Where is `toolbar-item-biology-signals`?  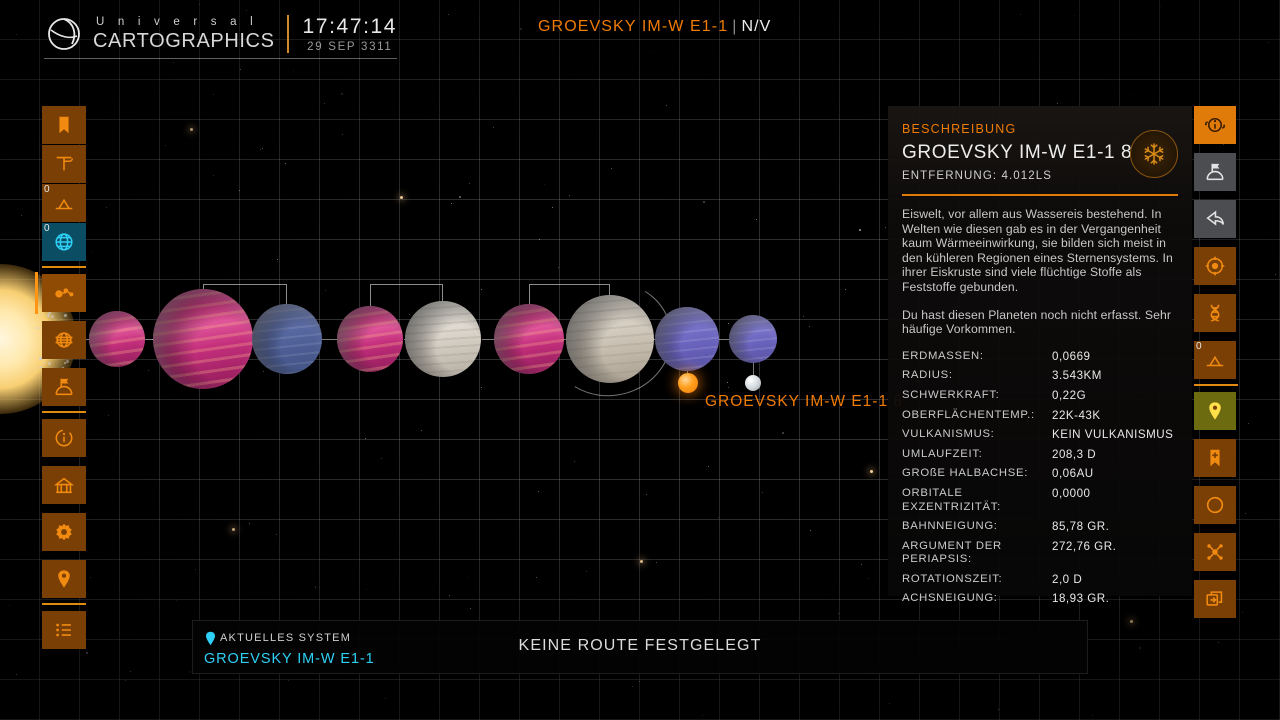 toolbar-item-biology-signals is located at coordinates (1215, 313).